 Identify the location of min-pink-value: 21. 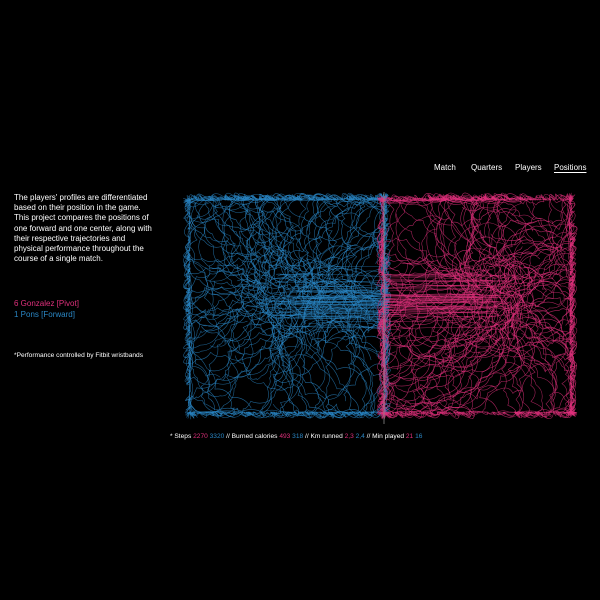
(409, 436).